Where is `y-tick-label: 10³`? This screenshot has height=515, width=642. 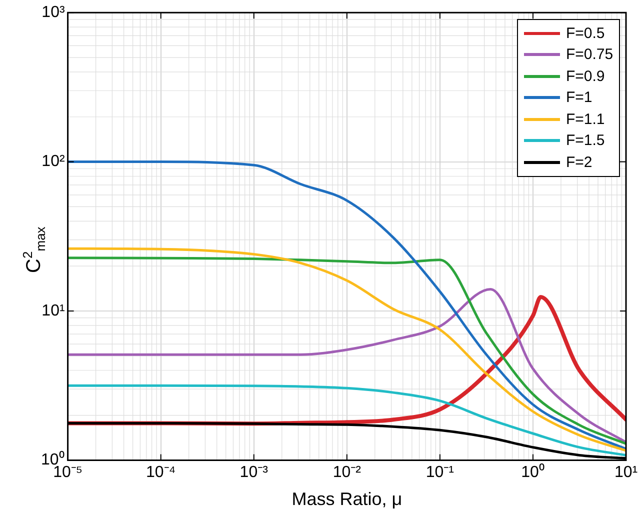 y-tick-label: 10³ is located at coordinates (54, 13).